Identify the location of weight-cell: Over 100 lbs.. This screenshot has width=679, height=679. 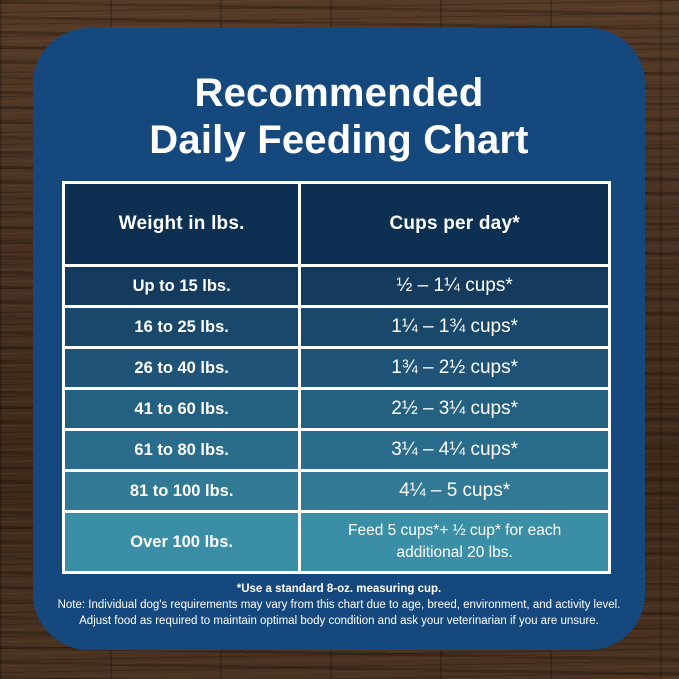
(182, 542).